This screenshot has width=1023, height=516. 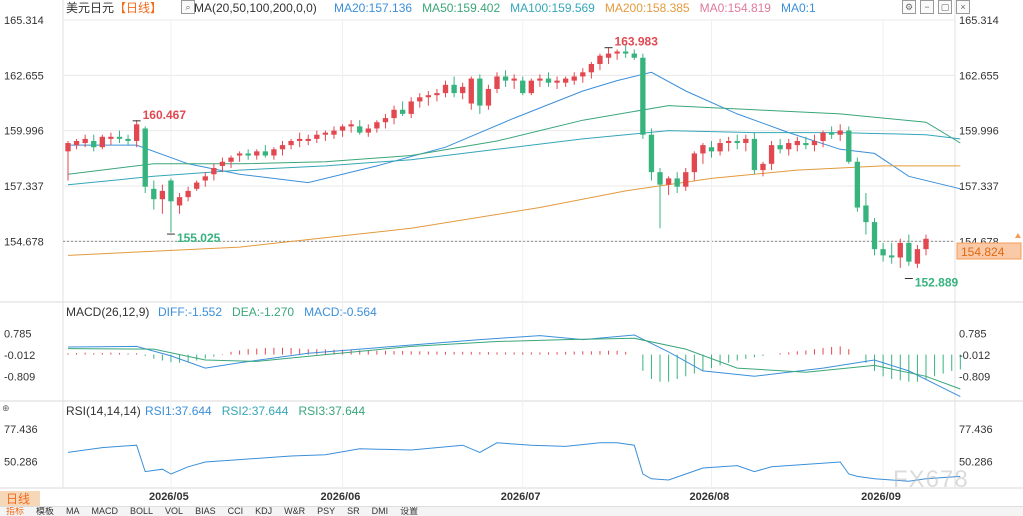 I want to click on indicator-value: RSI1:37.644, so click(x=178, y=411).